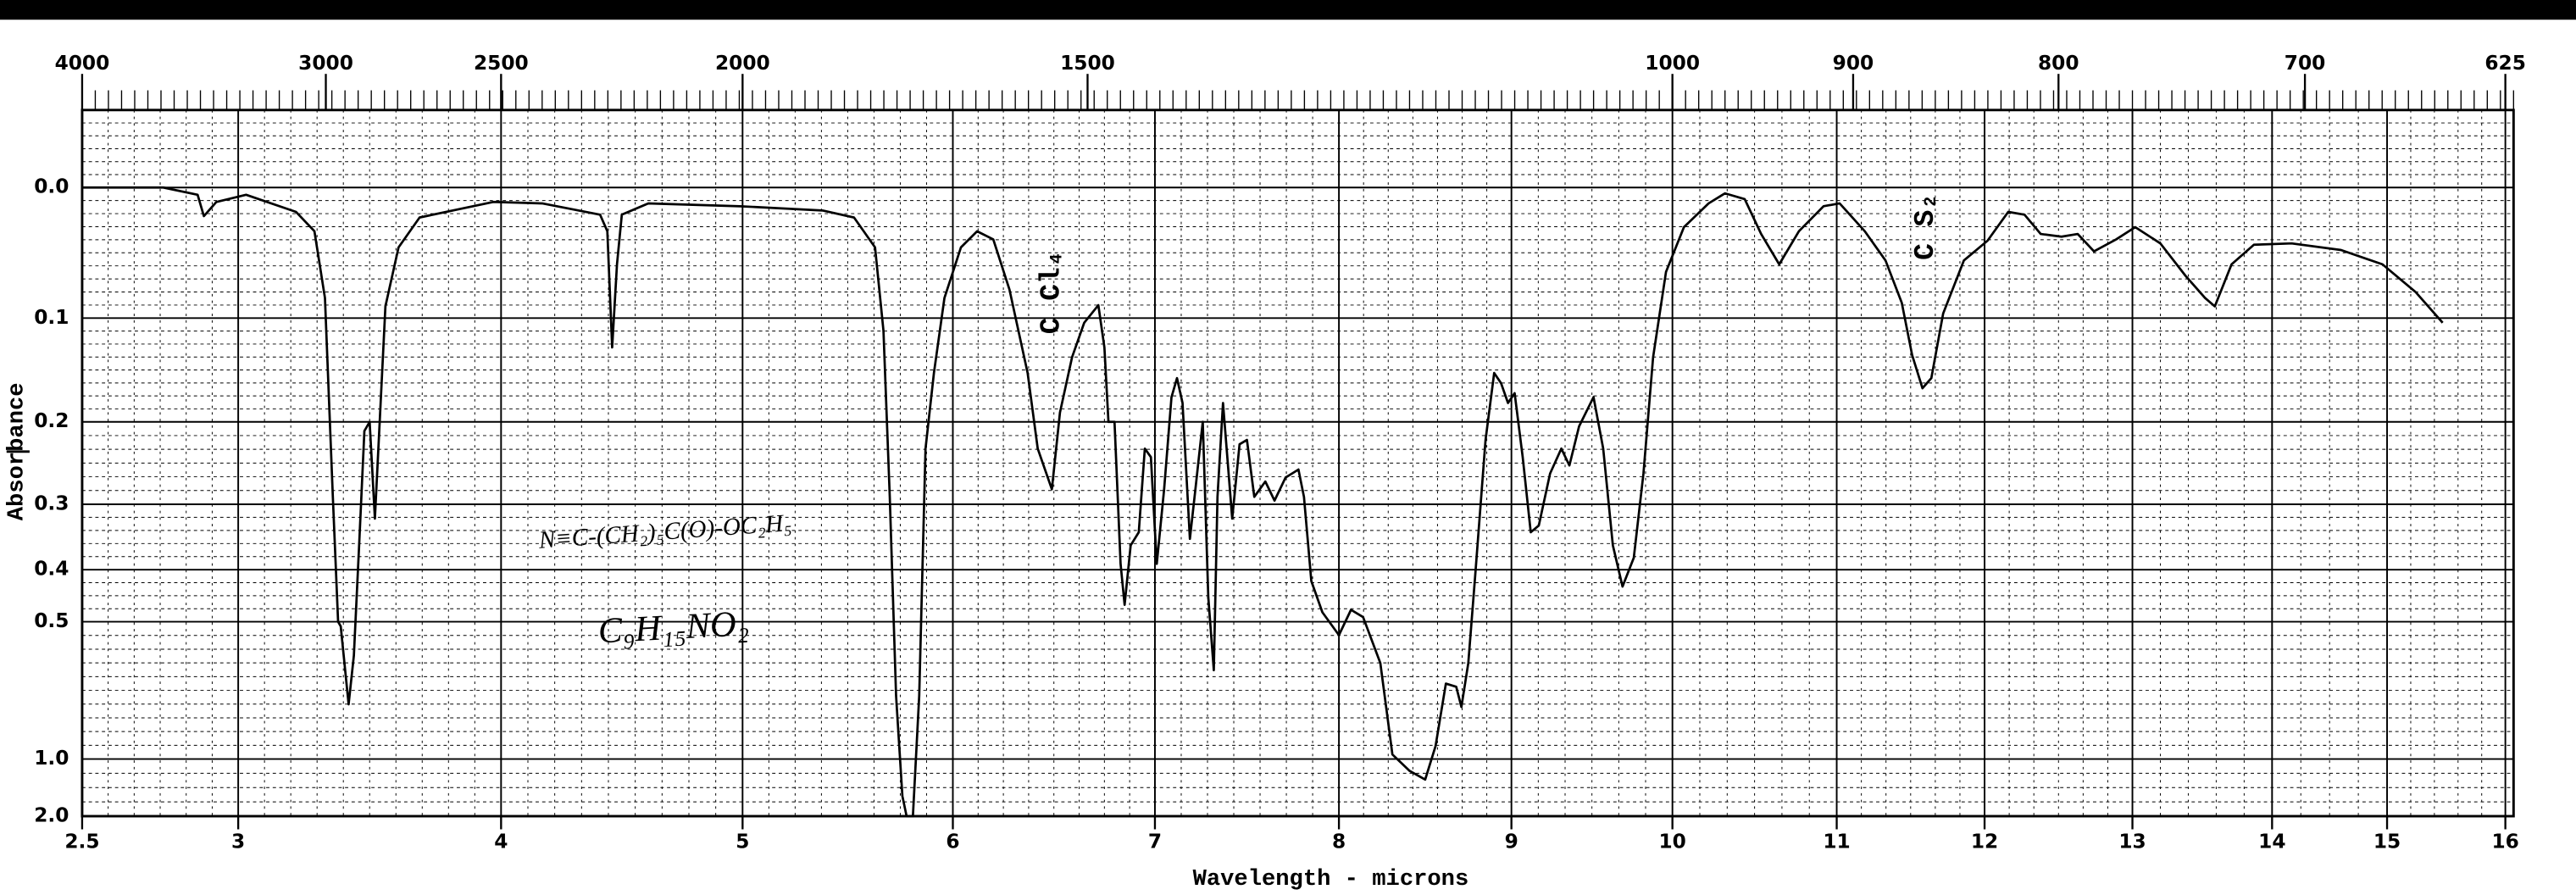  What do you see at coordinates (1853, 64) in the screenshot?
I see `x2-tick-label: 900` at bounding box center [1853, 64].